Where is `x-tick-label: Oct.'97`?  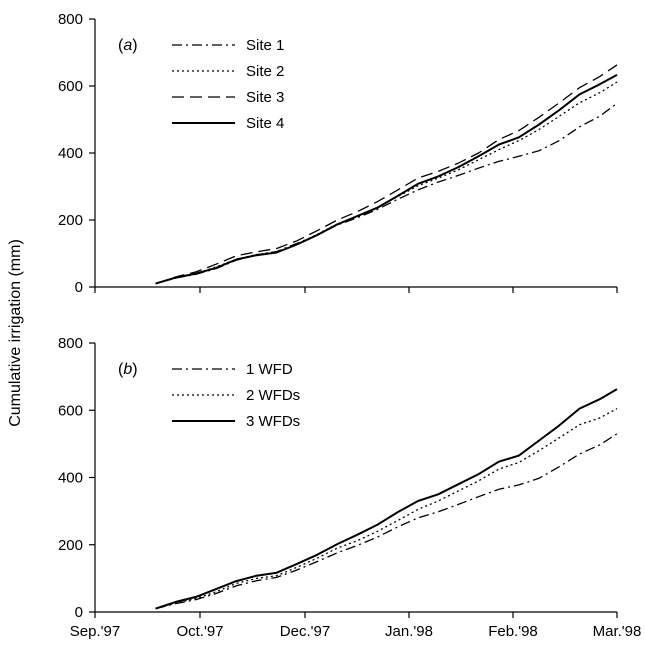 x-tick-label: Oct.'97 is located at coordinates (199, 631).